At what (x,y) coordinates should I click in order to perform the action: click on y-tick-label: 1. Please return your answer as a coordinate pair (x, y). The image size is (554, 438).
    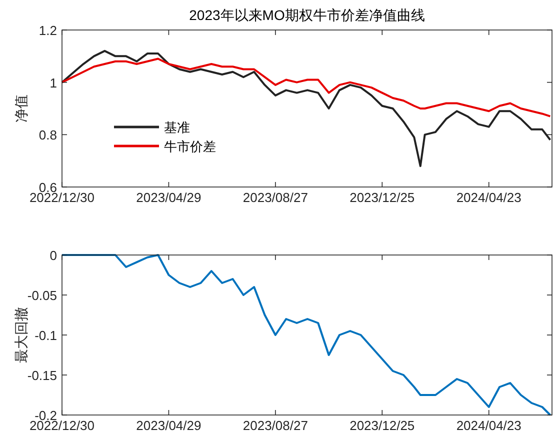
    Looking at the image, I should click on (53, 82).